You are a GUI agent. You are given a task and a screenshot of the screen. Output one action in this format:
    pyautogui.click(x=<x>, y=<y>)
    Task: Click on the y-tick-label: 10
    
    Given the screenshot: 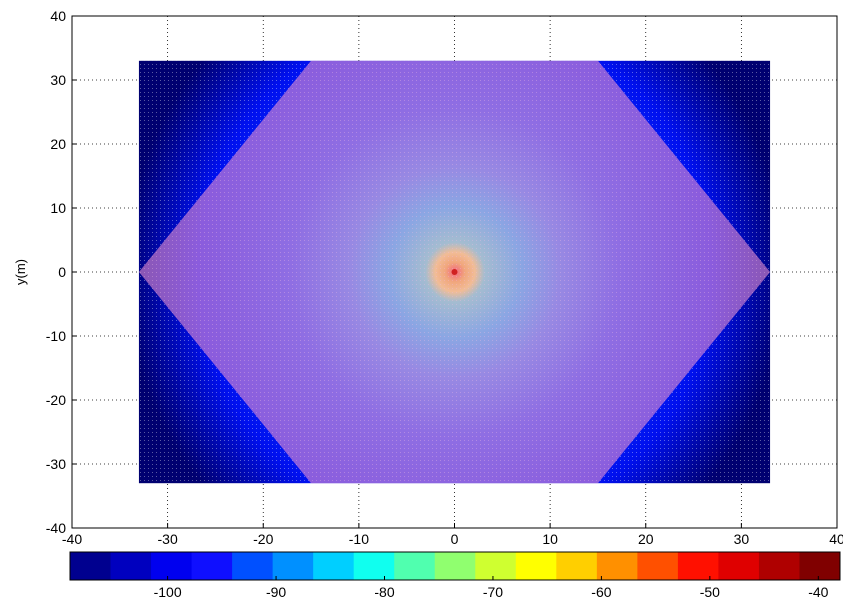 What is the action you would take?
    pyautogui.click(x=58, y=208)
    